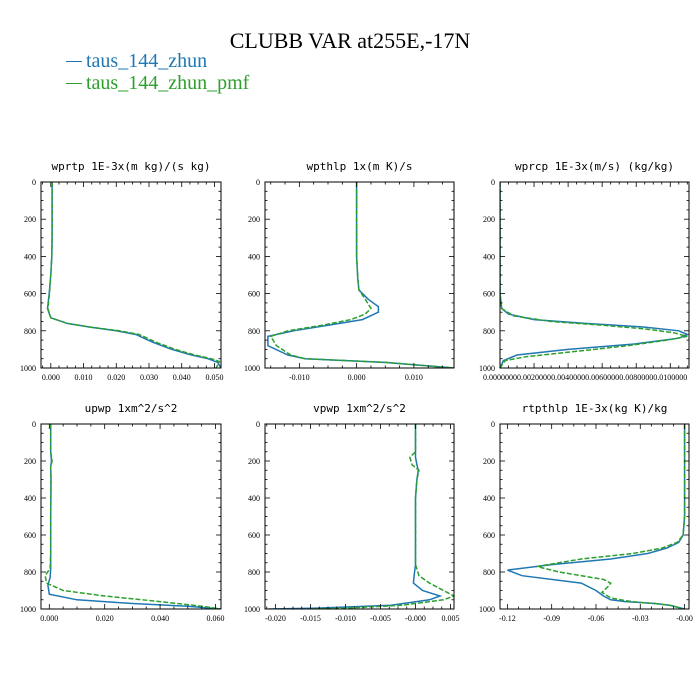  I want to click on x-tick-label: 0.0100000, so click(670, 377).